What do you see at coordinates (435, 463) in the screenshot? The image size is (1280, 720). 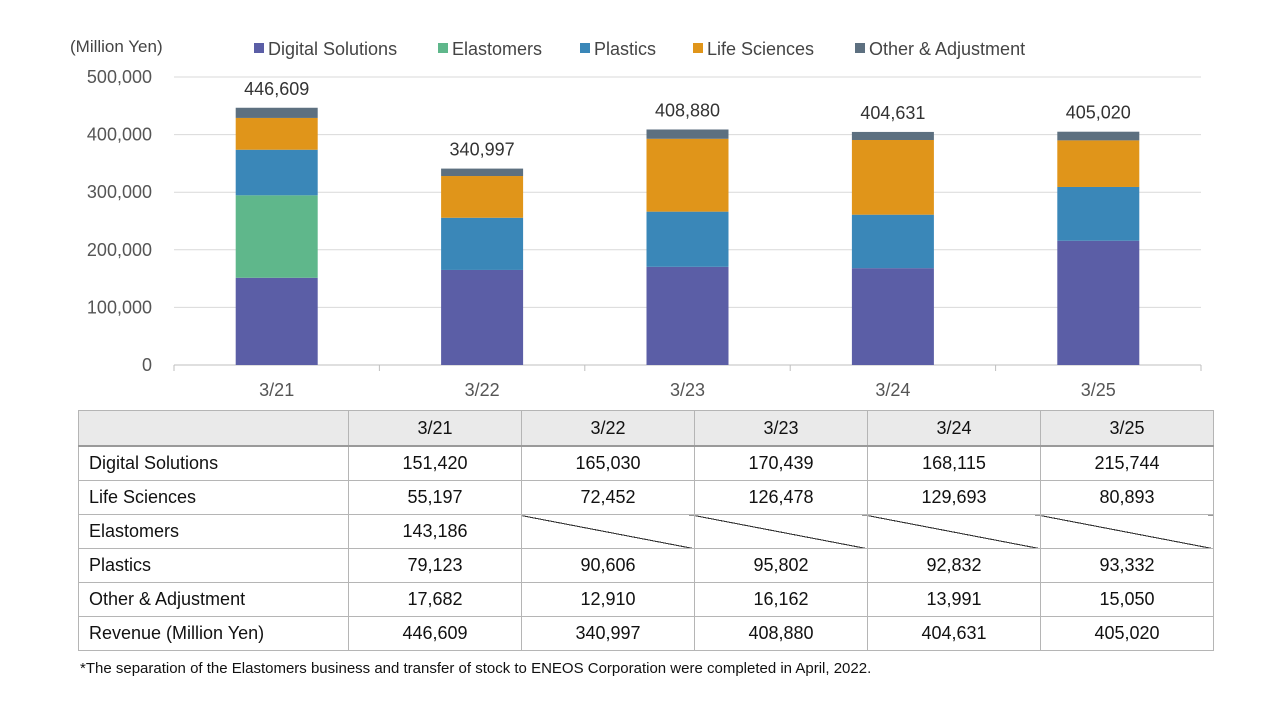 I see `table-cell: 151,420` at bounding box center [435, 463].